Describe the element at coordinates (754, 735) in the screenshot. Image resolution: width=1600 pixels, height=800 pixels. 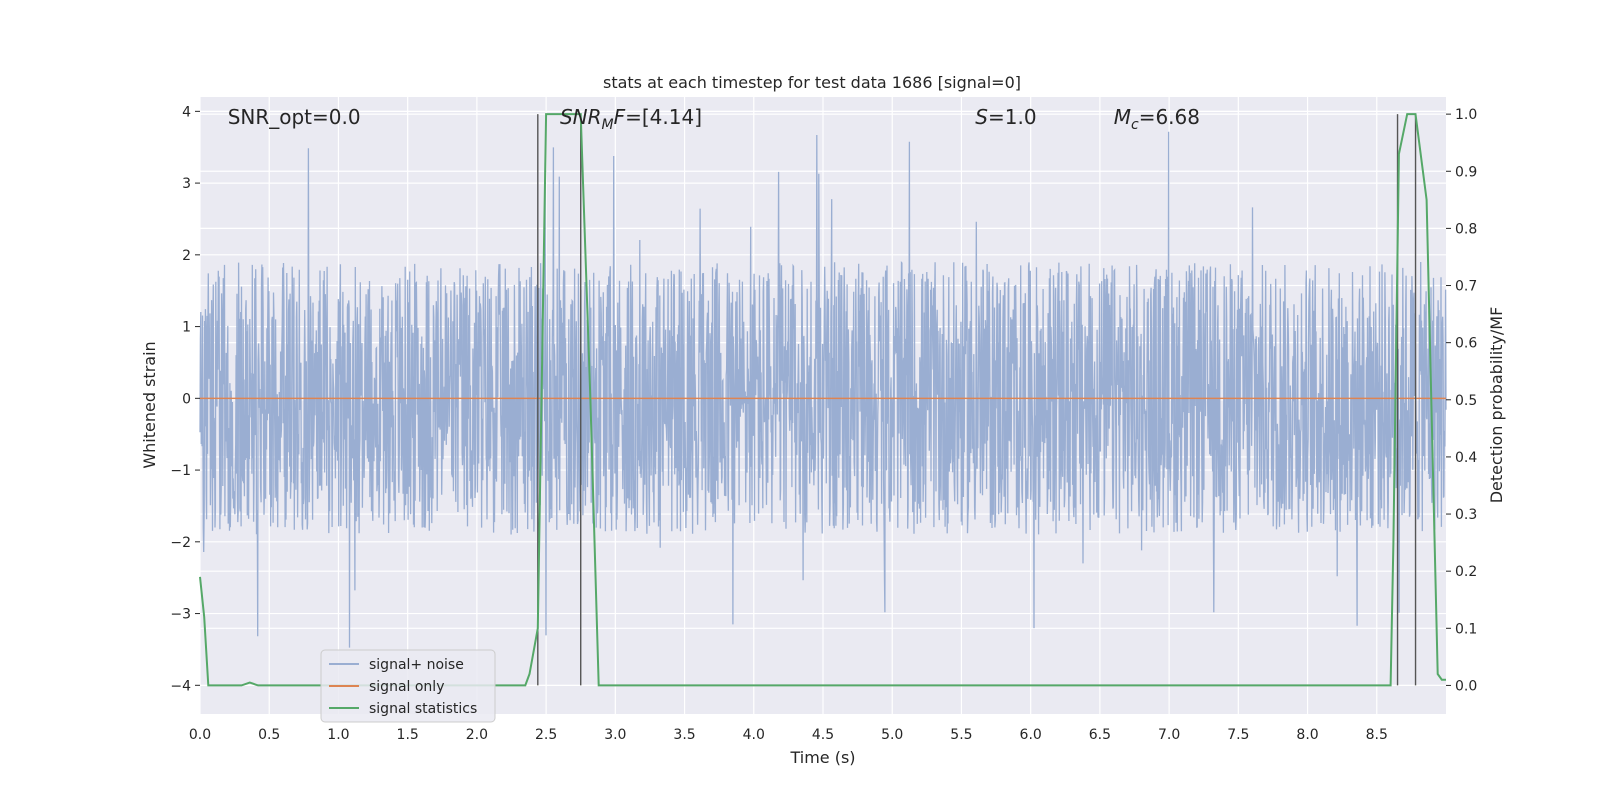
I see `x-tick-label: 4.0` at that location.